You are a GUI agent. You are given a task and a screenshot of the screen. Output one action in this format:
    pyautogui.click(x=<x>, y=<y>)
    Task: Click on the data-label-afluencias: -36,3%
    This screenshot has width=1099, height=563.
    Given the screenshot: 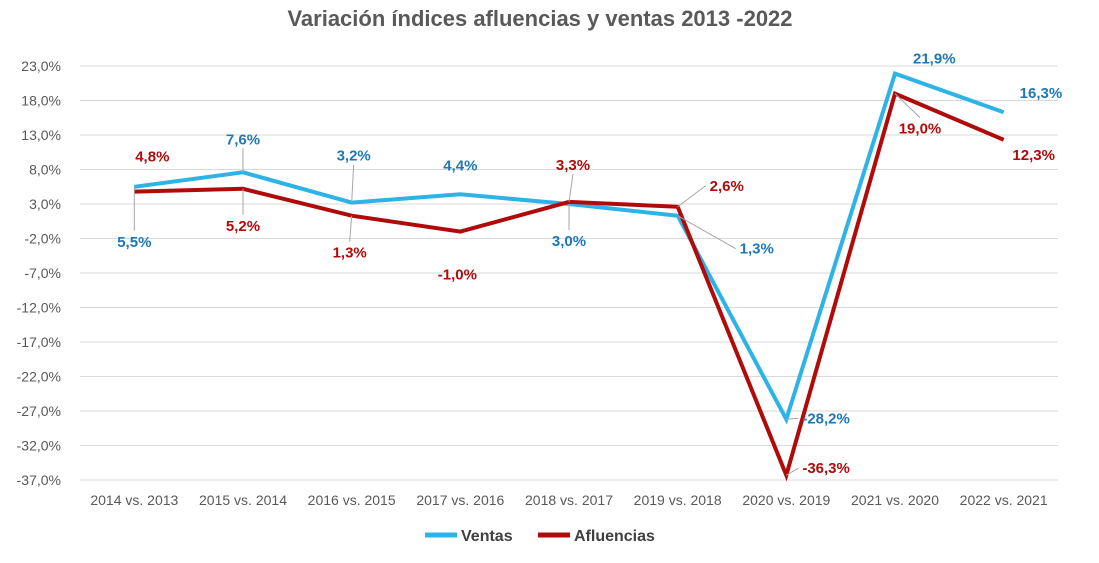 What is the action you would take?
    pyautogui.click(x=826, y=468)
    